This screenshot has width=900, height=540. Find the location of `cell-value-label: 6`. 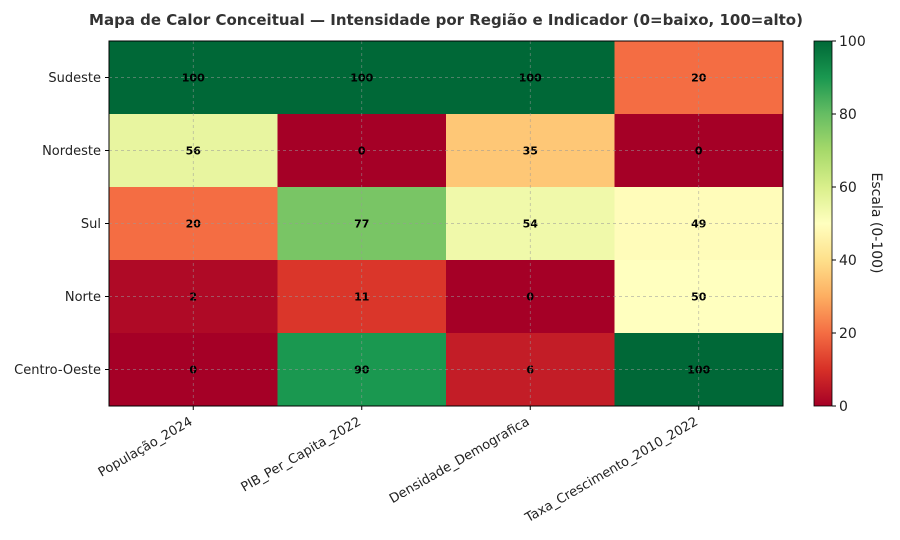

cell-value-label: 6 is located at coordinates (530, 370).